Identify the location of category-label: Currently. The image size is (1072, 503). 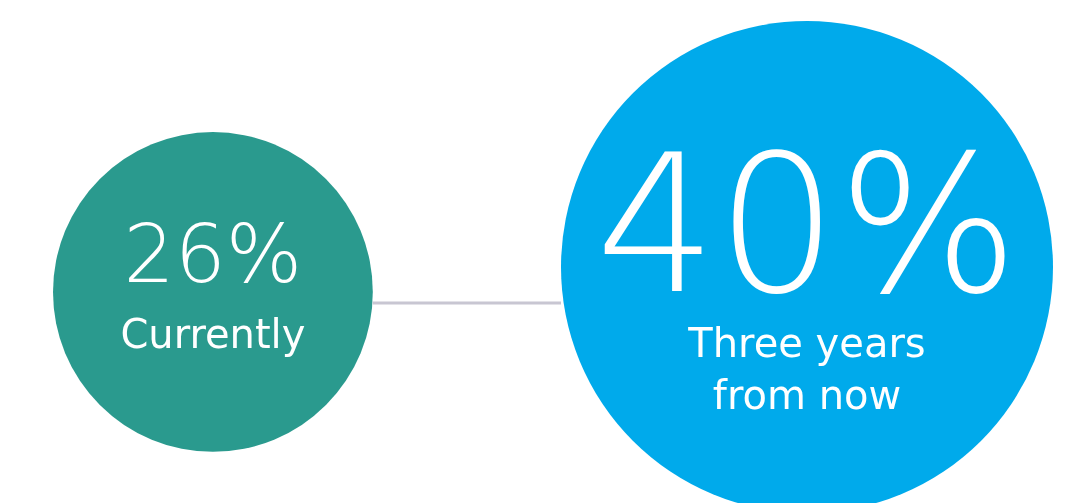
(213, 333).